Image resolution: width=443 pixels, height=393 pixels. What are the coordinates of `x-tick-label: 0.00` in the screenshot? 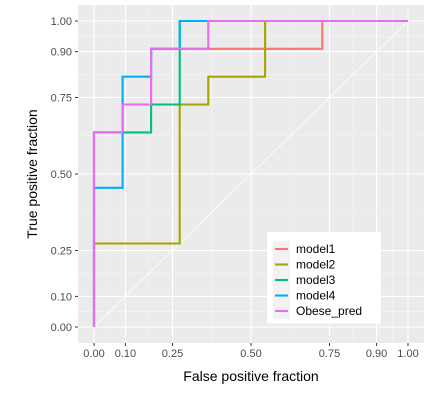 It's located at (93, 354).